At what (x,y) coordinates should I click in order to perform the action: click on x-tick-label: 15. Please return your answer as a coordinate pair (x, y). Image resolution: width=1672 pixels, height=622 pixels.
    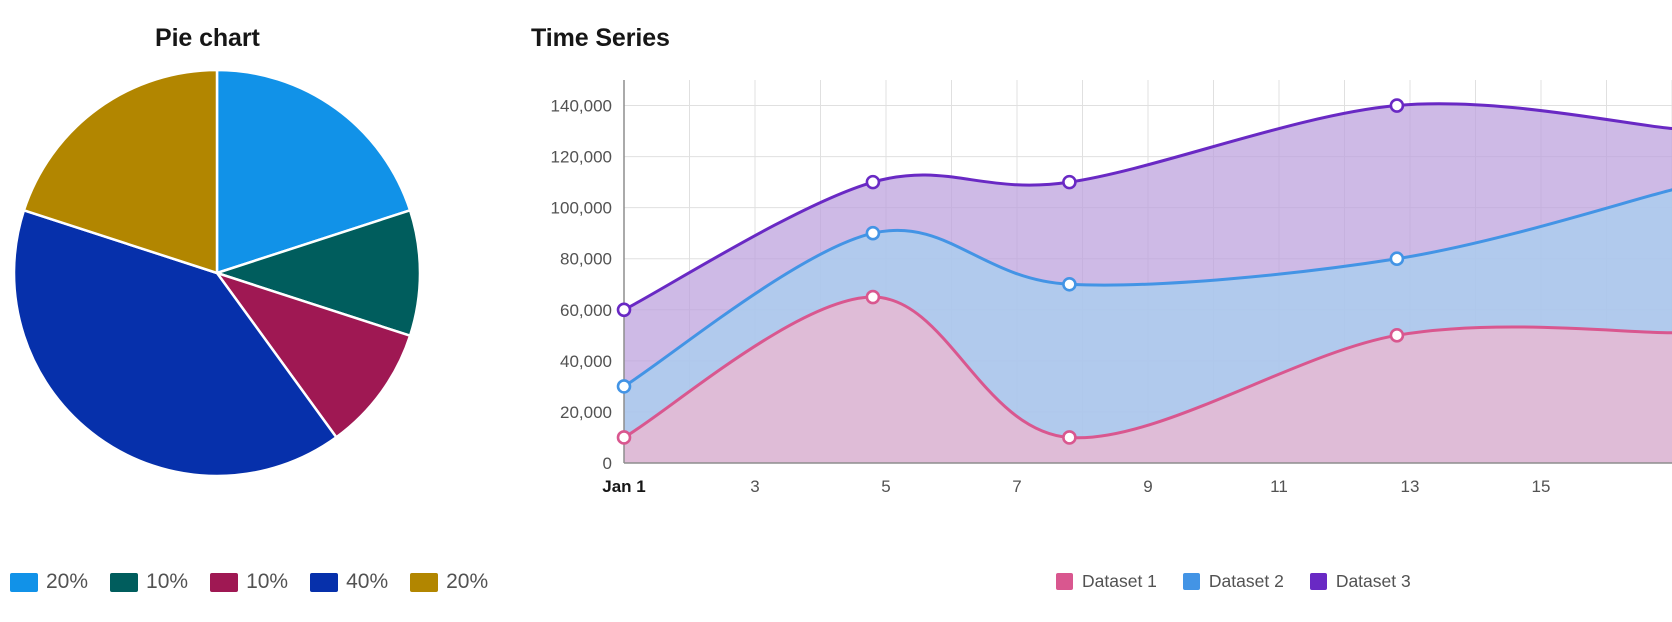
    Looking at the image, I should click on (1541, 486).